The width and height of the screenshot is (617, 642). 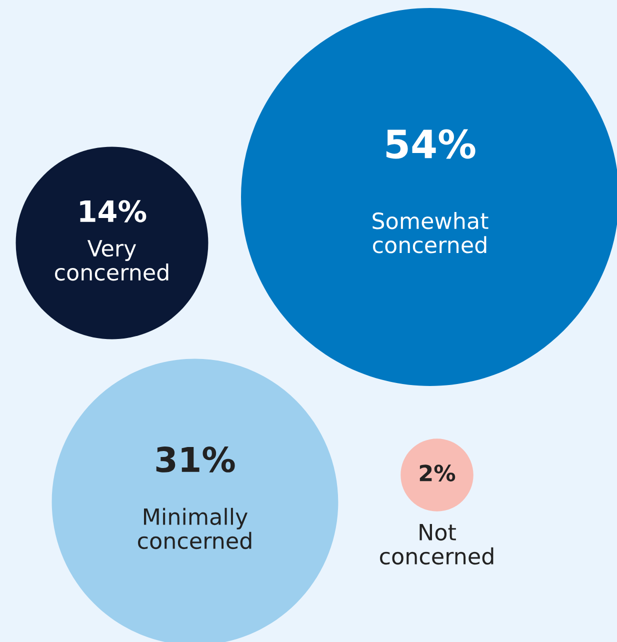 I want to click on data-label: 31%, so click(x=195, y=459).